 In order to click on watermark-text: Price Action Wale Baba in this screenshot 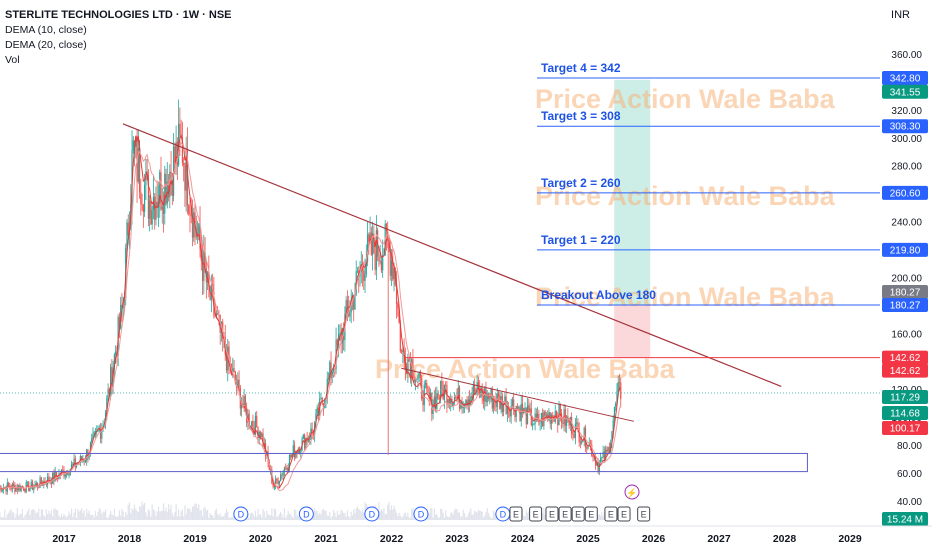, I will do `click(685, 99)`.